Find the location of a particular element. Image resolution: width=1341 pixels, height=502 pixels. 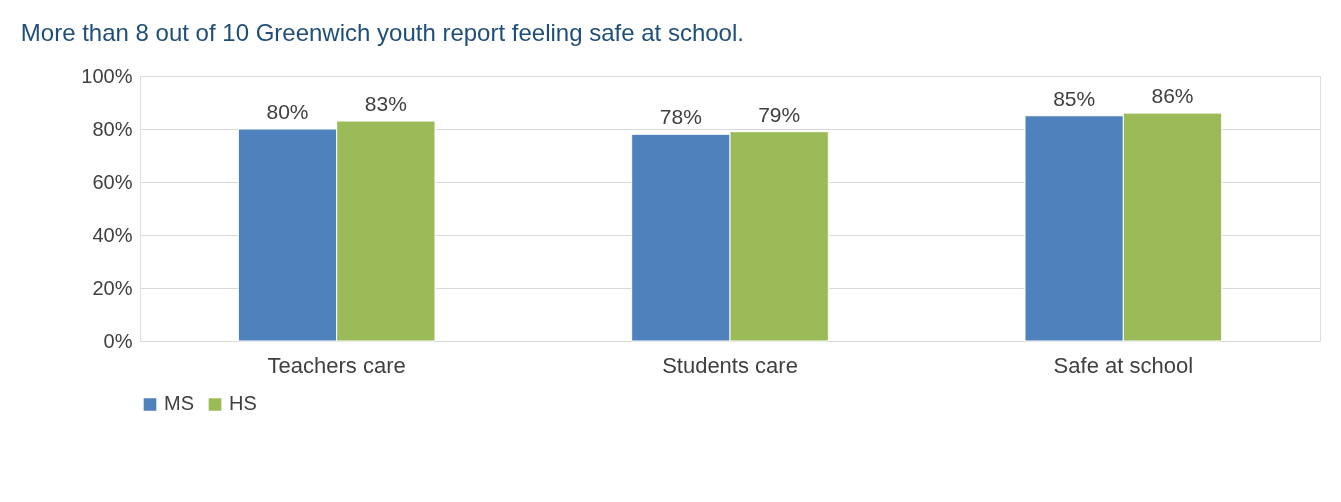

y-tick-label: 60% is located at coordinates (112, 181).